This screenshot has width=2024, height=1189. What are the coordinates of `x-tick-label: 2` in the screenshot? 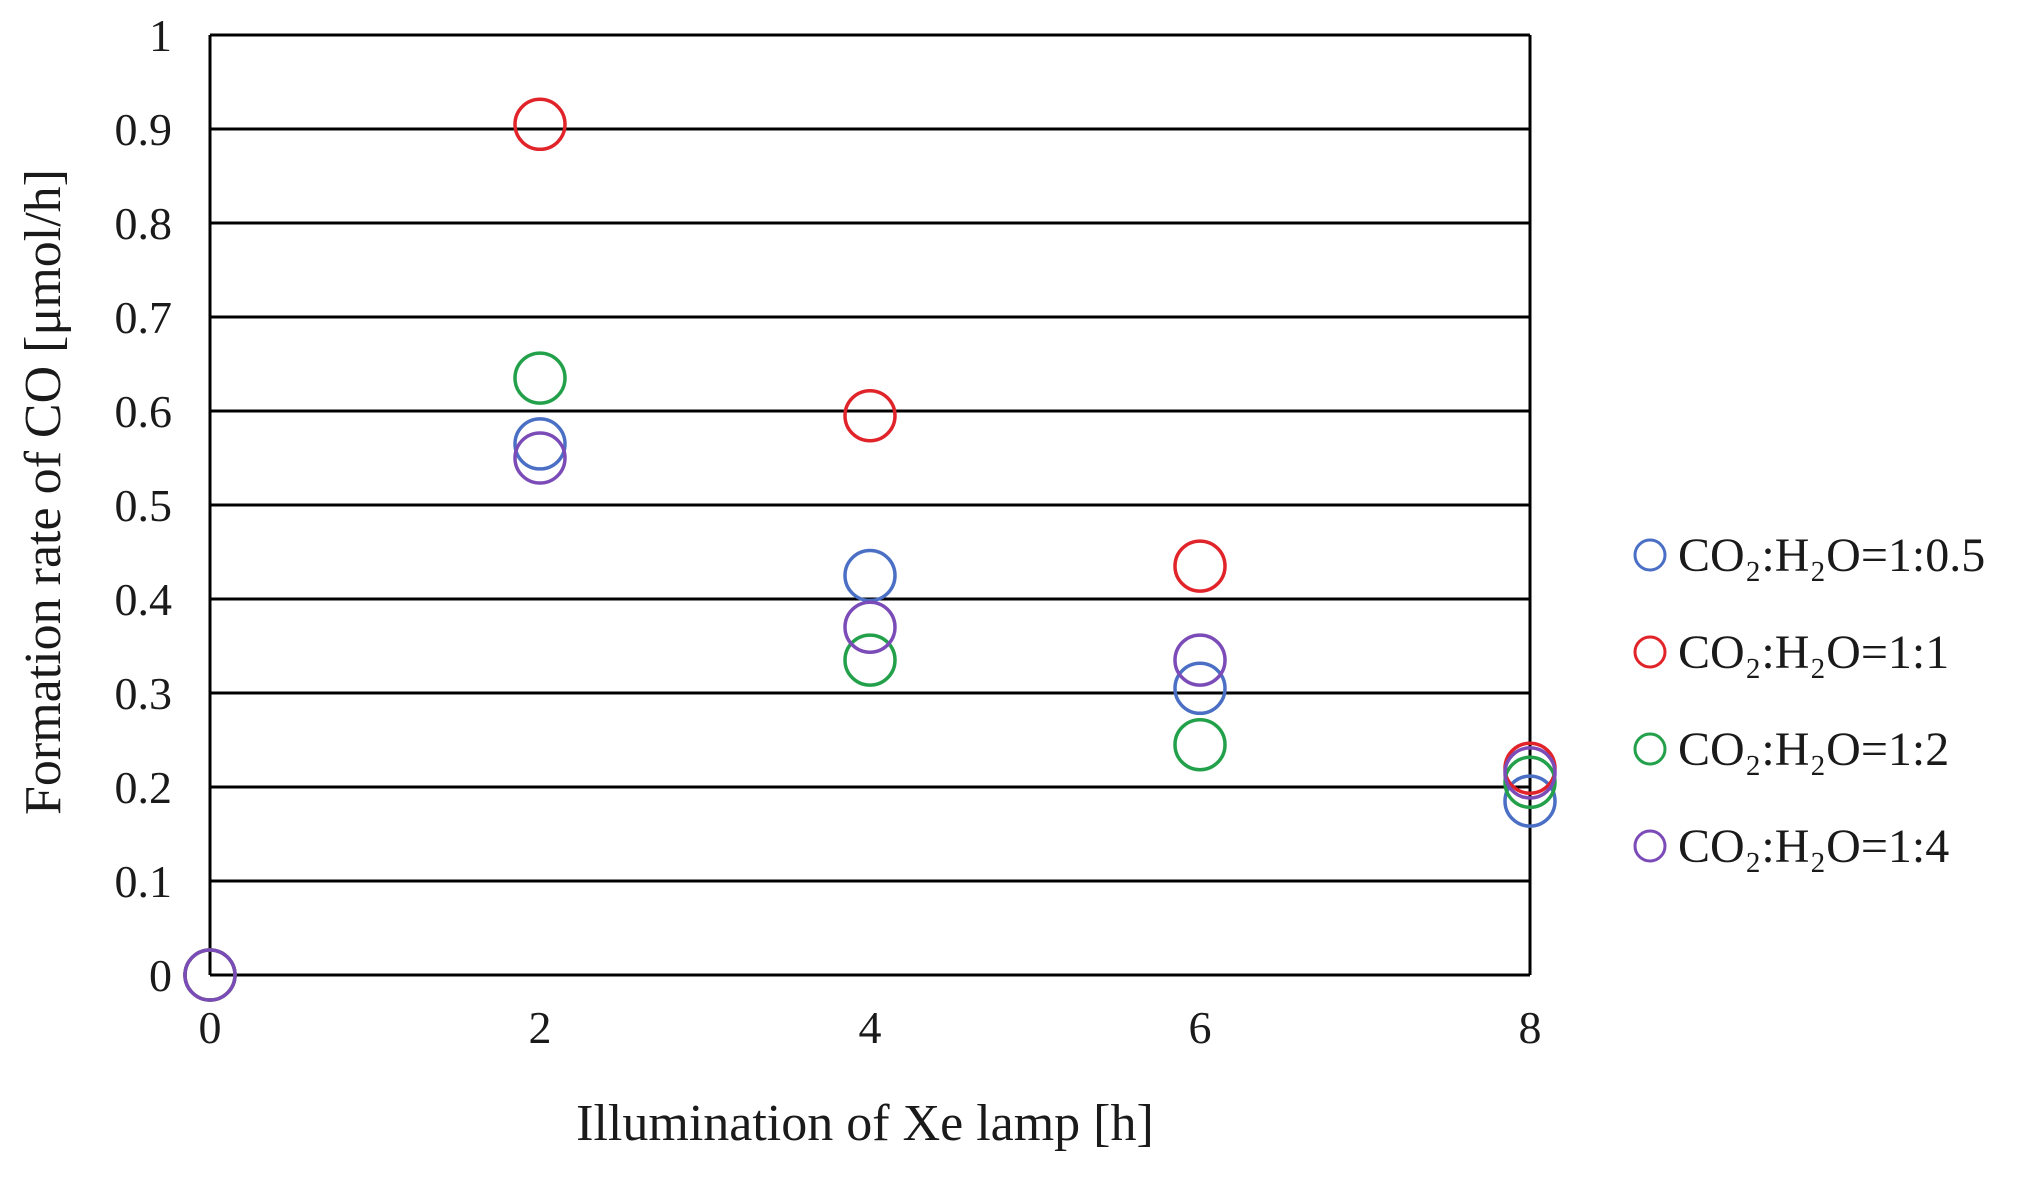 It's located at (540, 1027).